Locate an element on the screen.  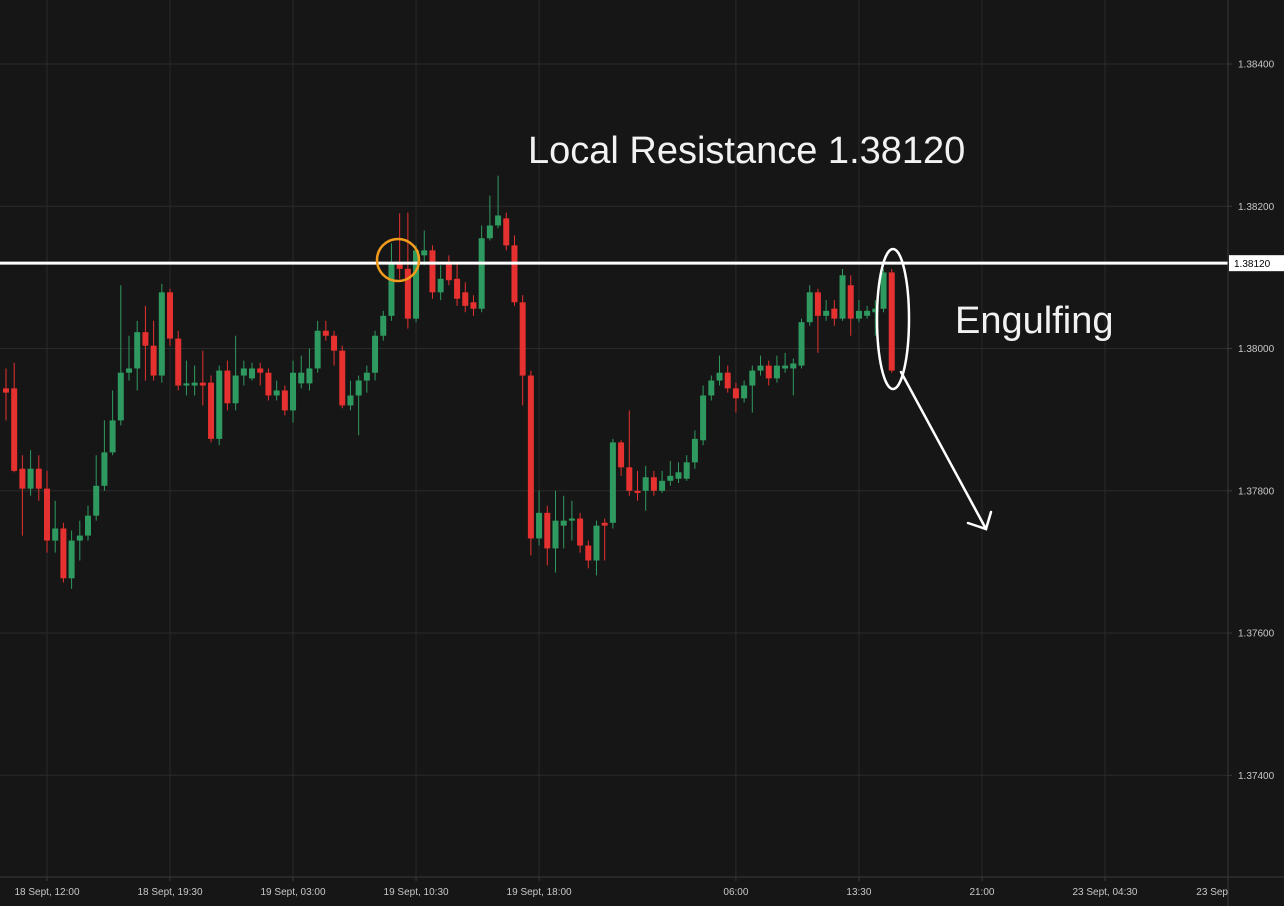
y-tick-label: 1.38200 is located at coordinates (1256, 207).